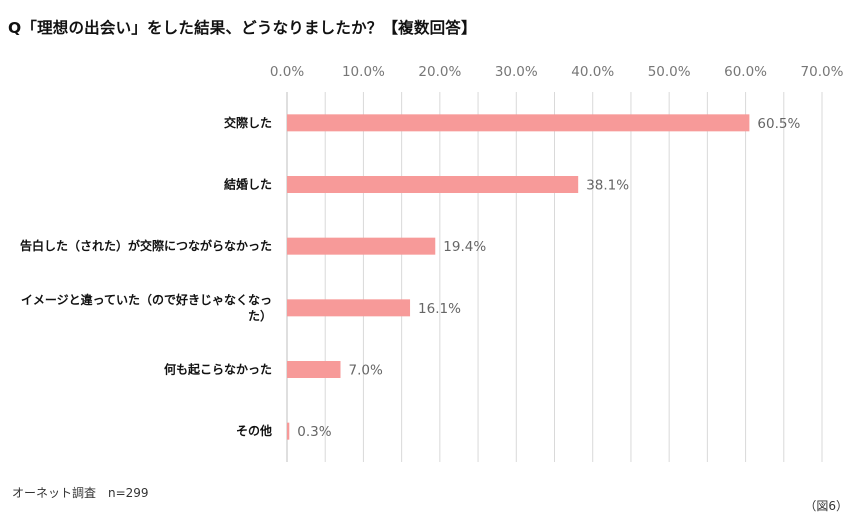  What do you see at coordinates (218, 369) in the screenshot?
I see `category-label: 何も起こらなかった` at bounding box center [218, 369].